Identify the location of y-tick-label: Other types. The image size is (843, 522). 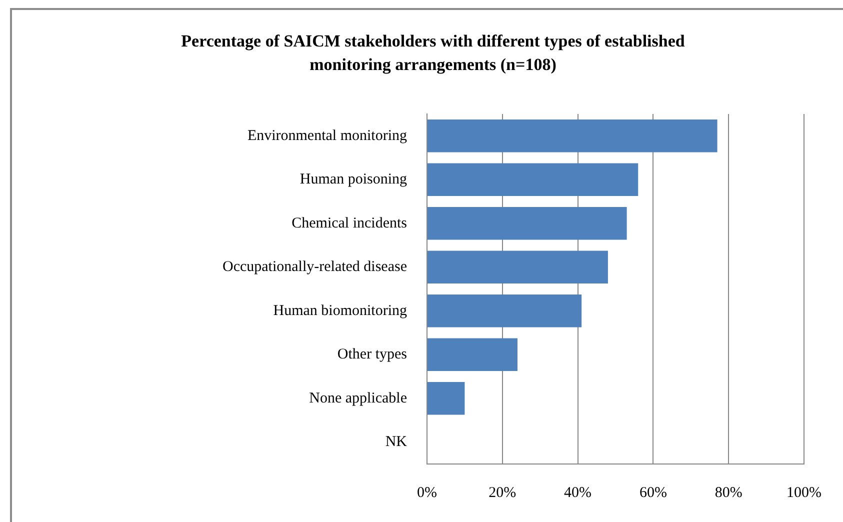
(372, 354).